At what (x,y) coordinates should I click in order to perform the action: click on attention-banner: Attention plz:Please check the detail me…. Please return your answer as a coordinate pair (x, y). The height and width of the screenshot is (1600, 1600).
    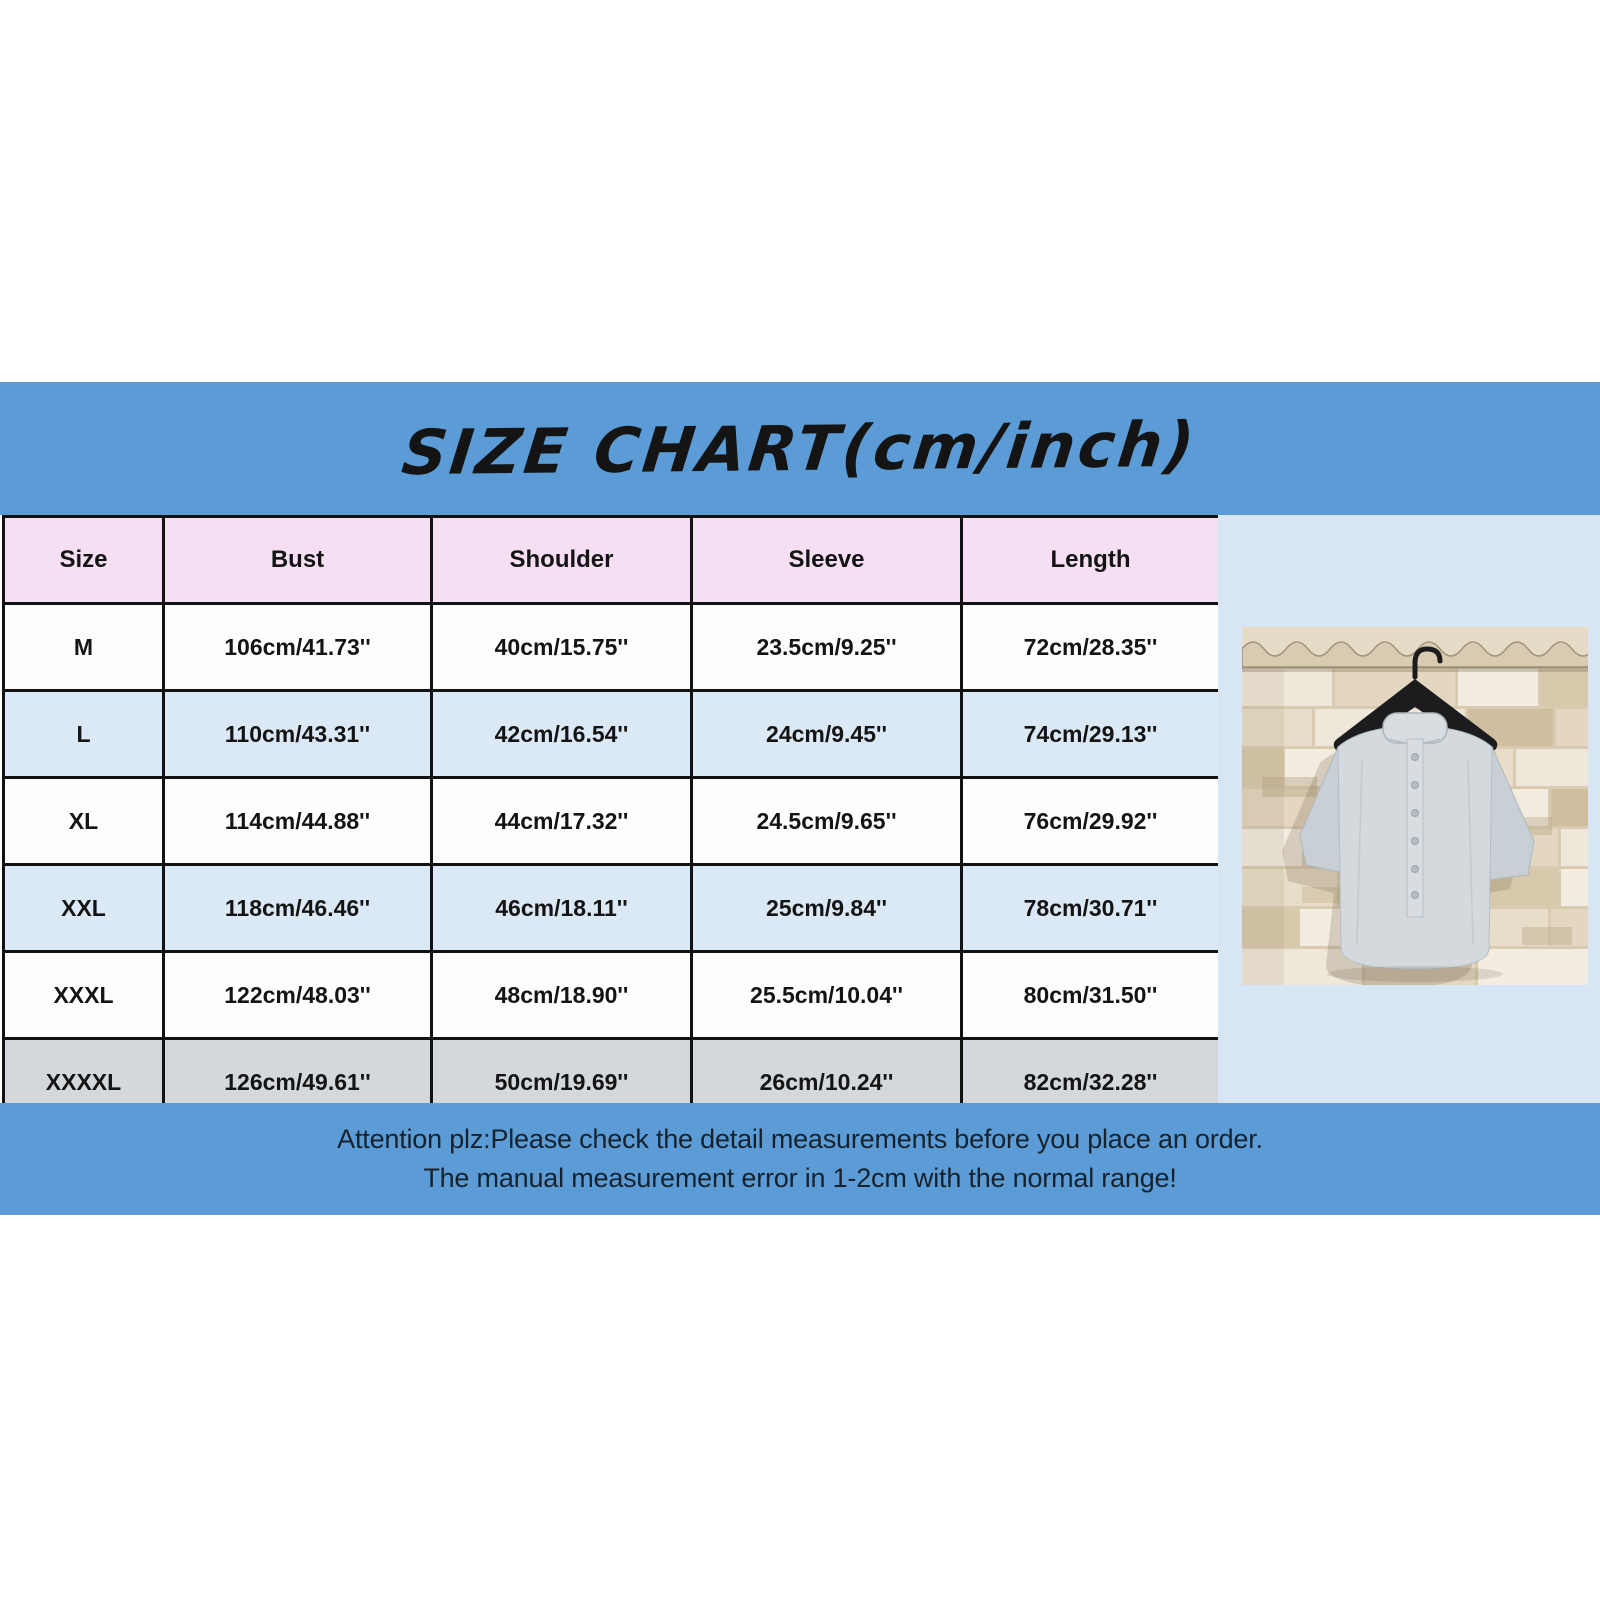
    Looking at the image, I should click on (800, 1159).